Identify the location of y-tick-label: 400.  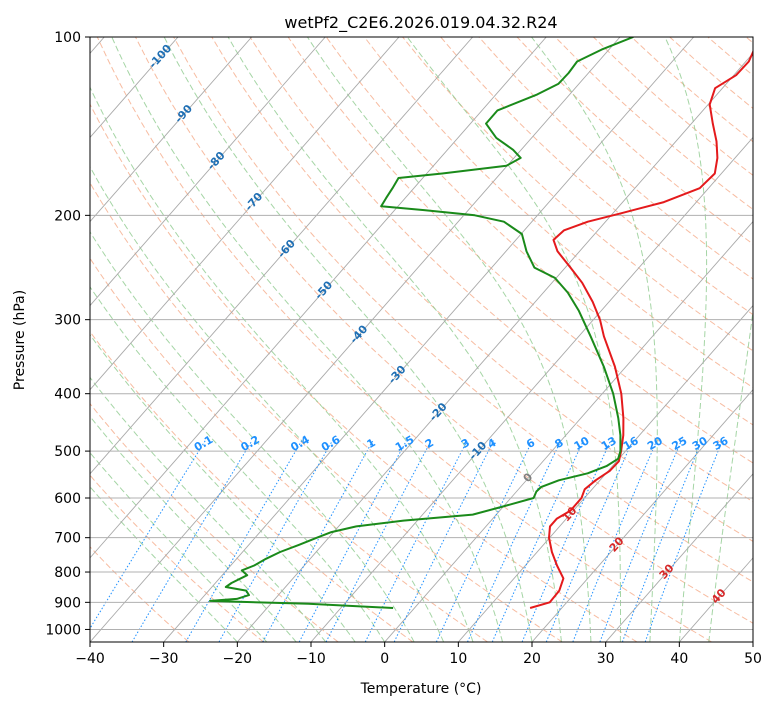
(67, 395).